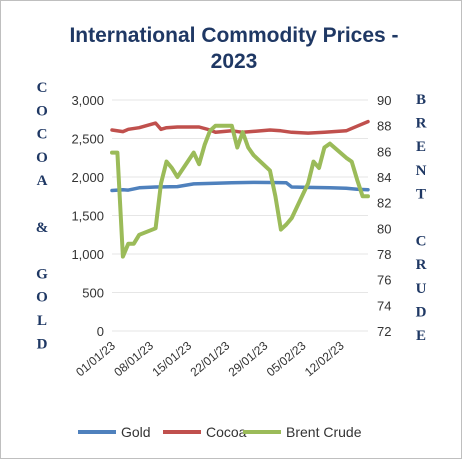  Describe the element at coordinates (171, 358) in the screenshot. I see `x-tick-label: 15/01/23` at that location.